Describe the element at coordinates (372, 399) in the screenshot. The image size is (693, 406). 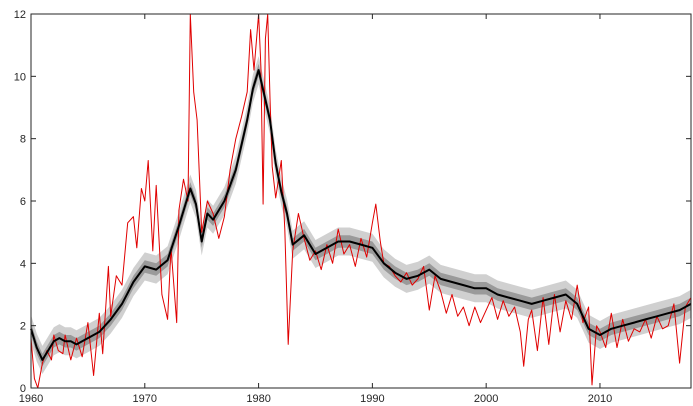
I see `x-tick-label: 1990` at that location.